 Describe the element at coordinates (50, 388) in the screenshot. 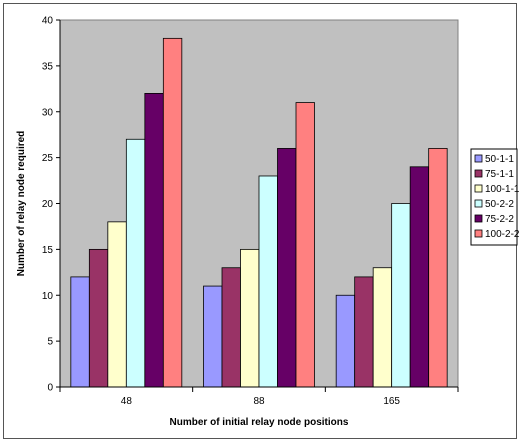

I see `y-tick-label: 0` at that location.